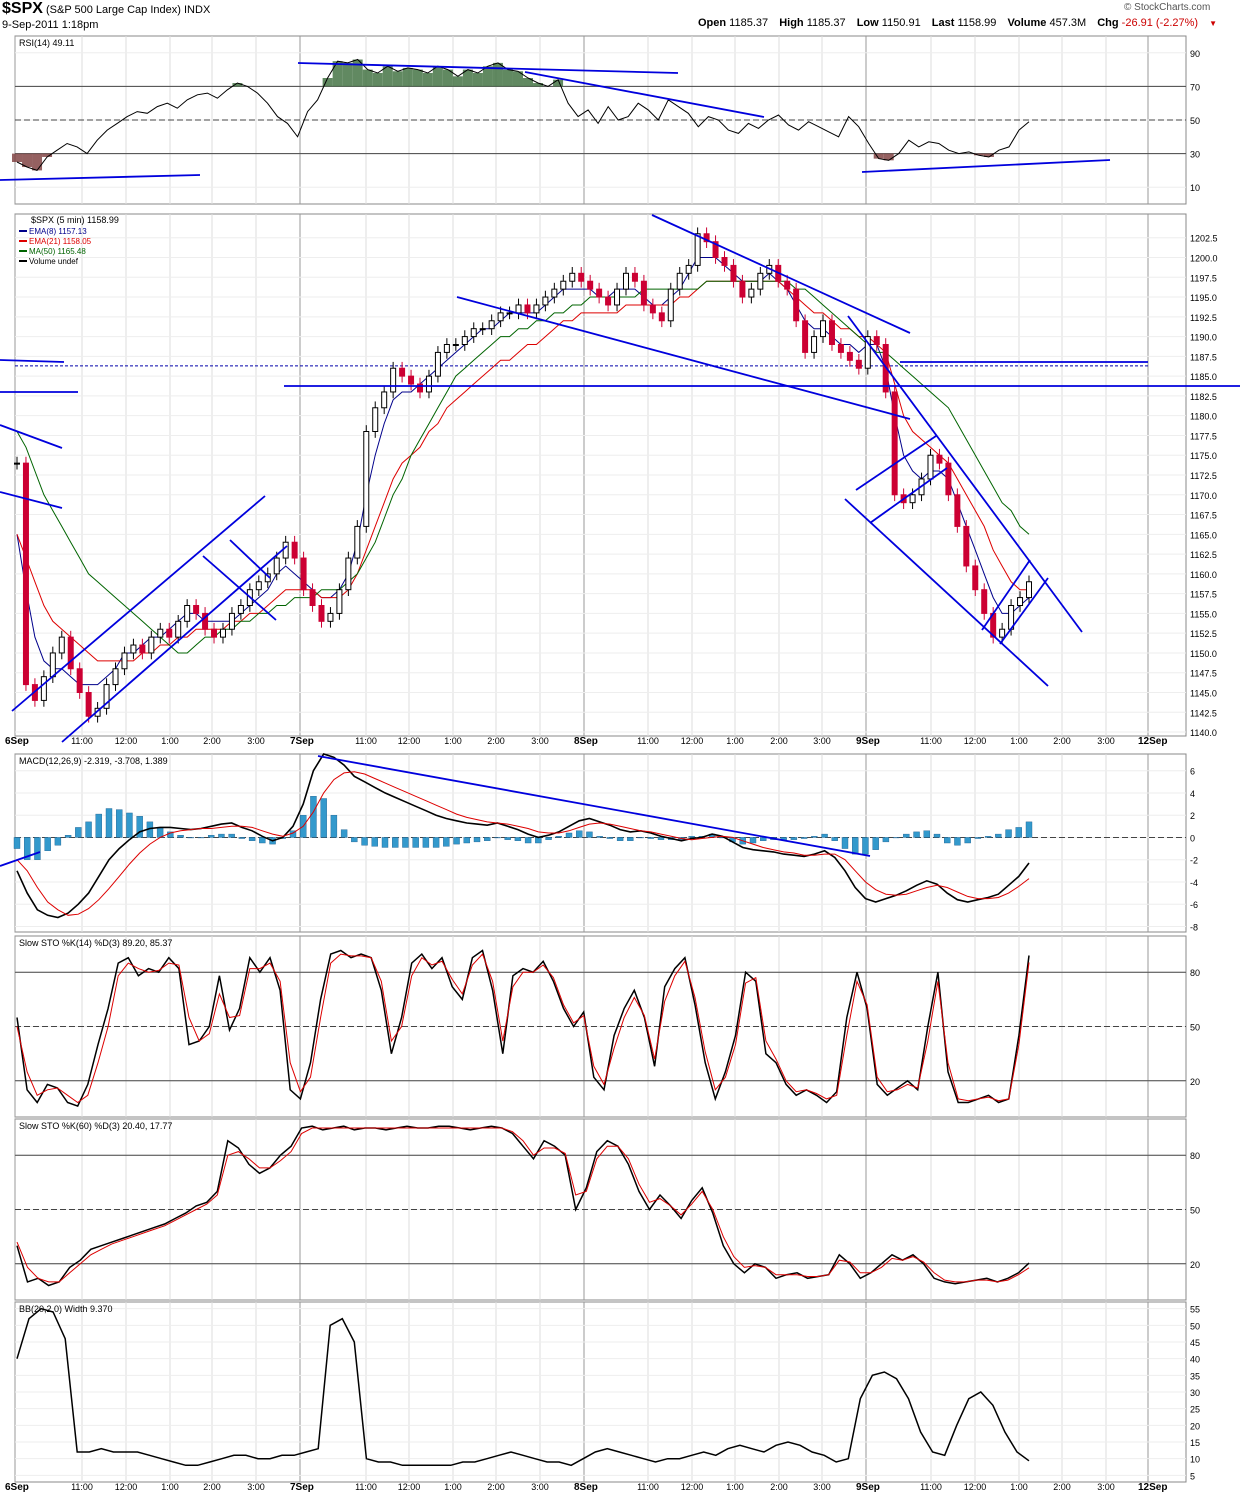 The image size is (1240, 1501). What do you see at coordinates (60, 241) in the screenshot?
I see `legend-entry: EMA(21) 1158.05` at bounding box center [60, 241].